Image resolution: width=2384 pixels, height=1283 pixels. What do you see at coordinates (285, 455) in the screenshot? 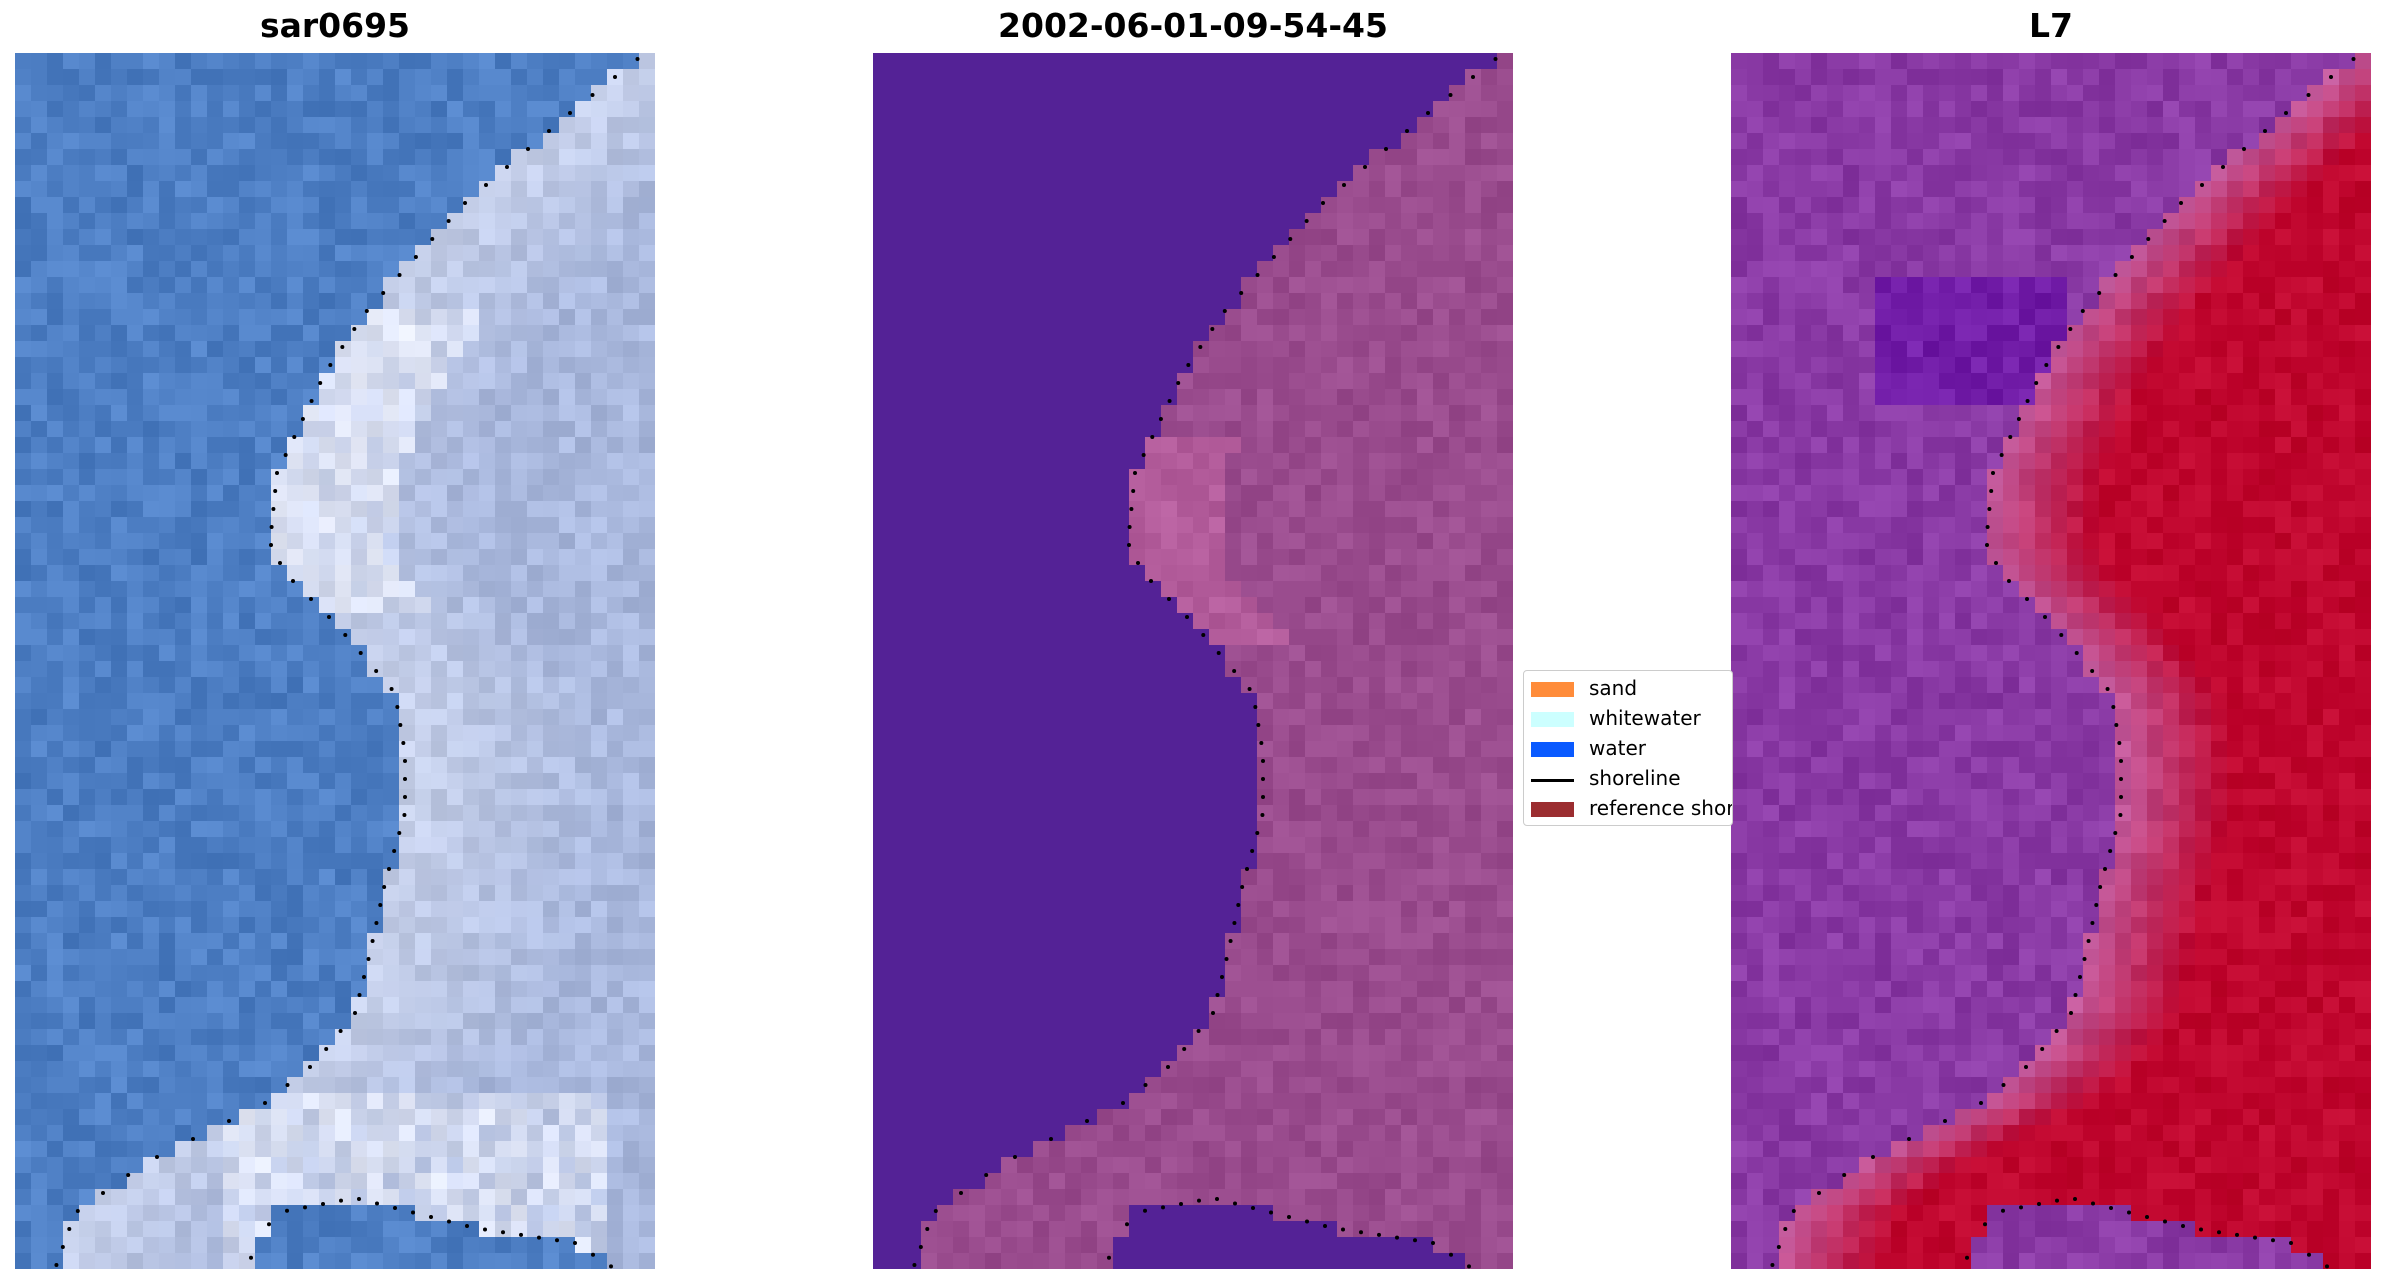
I see `shoreline-dot` at bounding box center [285, 455].